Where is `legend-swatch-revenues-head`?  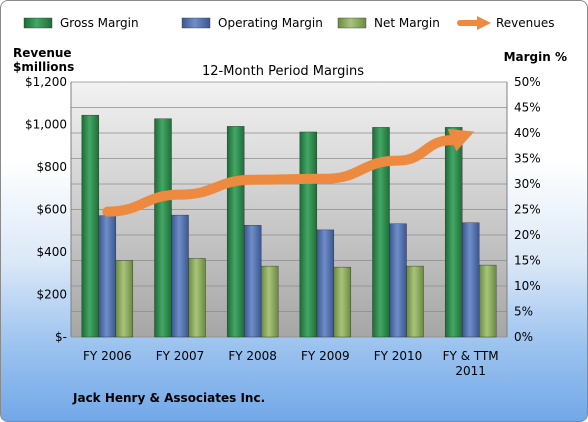 legend-swatch-revenues-head is located at coordinates (484, 23).